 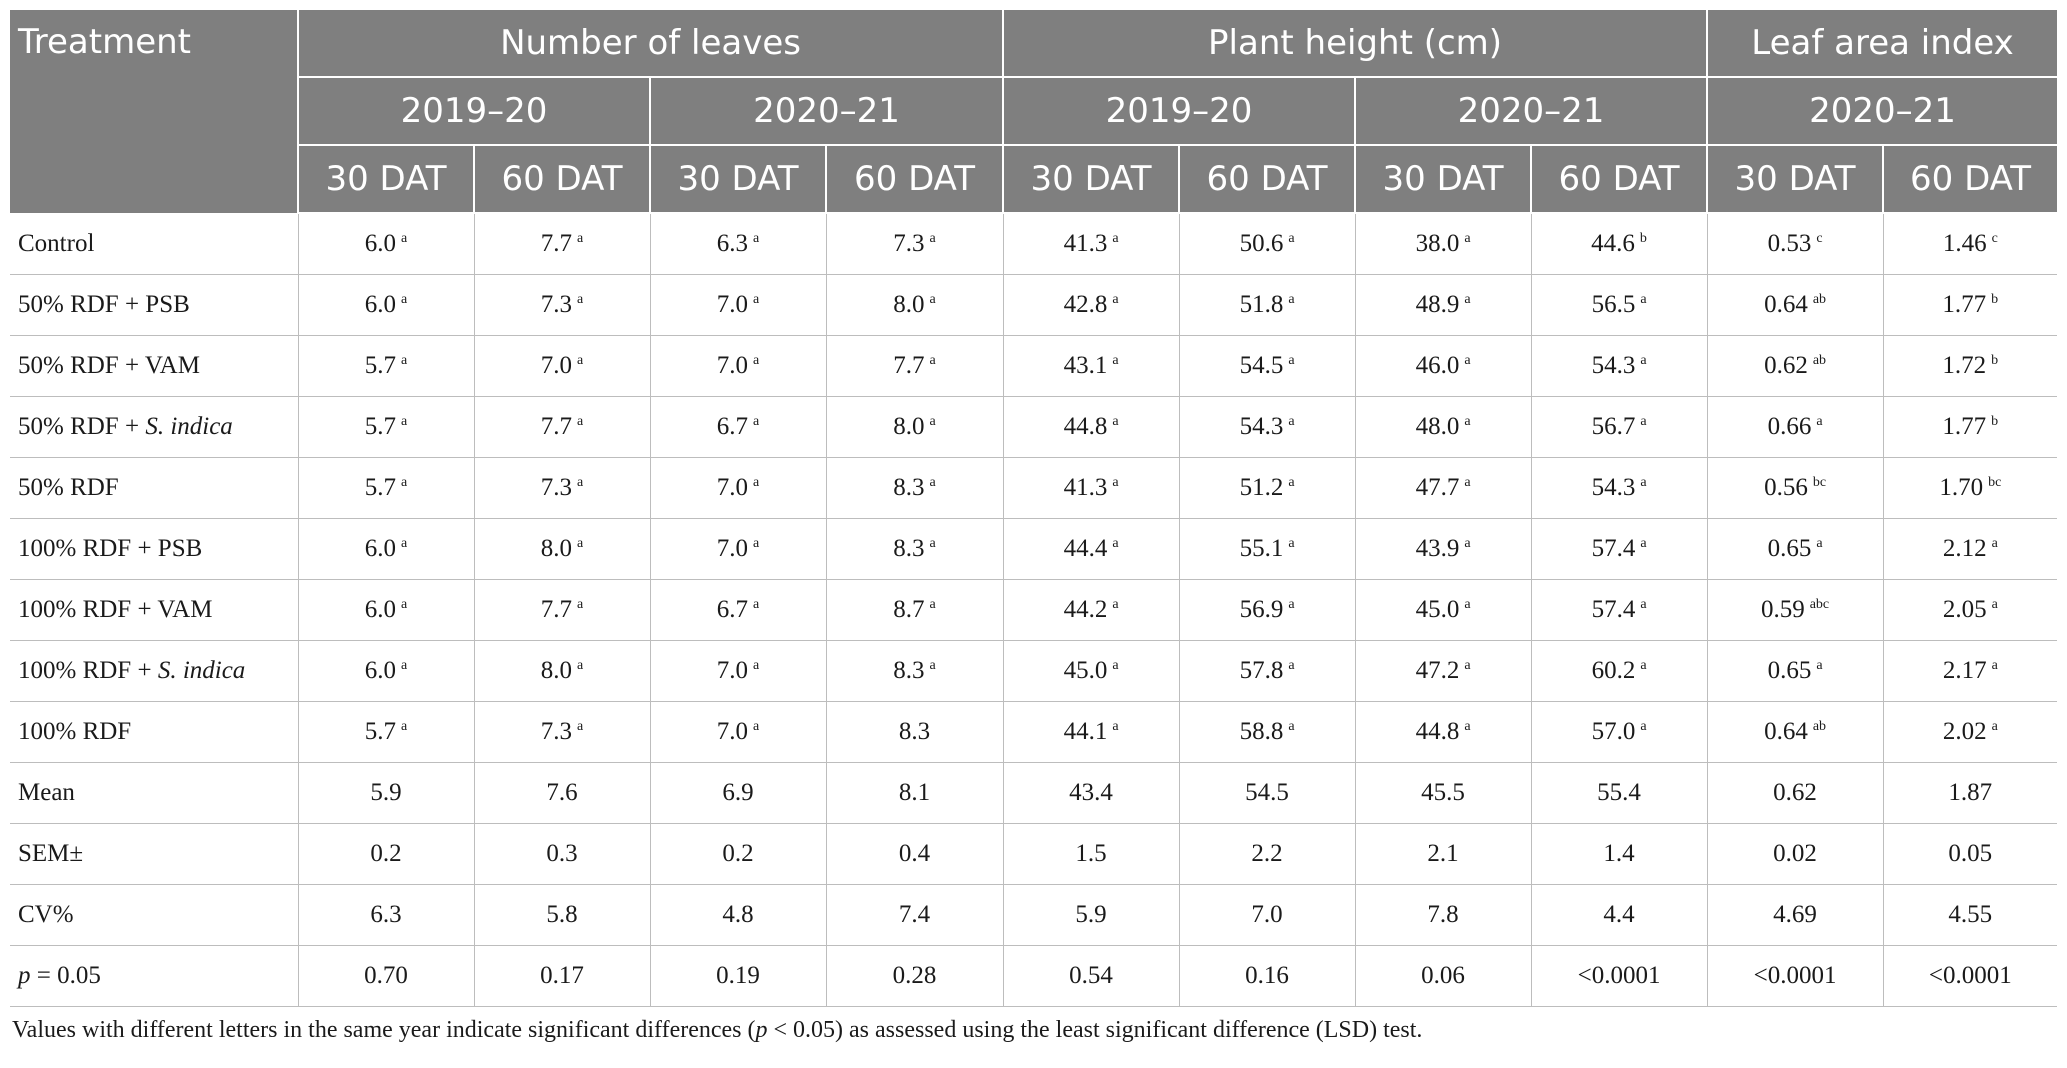 I want to click on cell-value: 2.17, so click(x=1964, y=670).